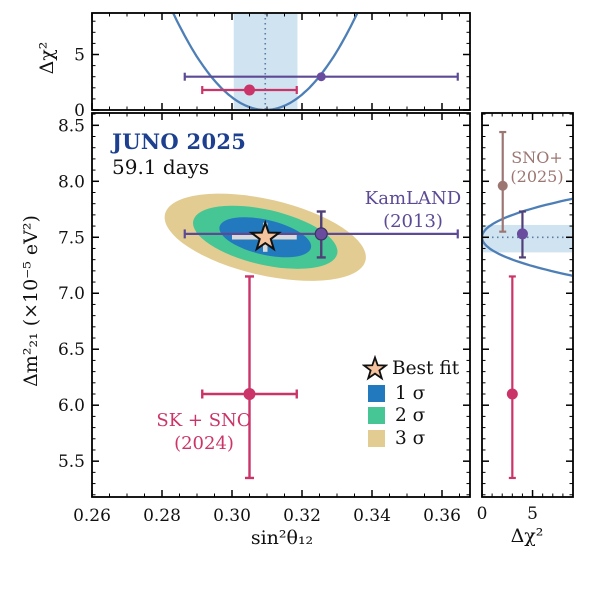  I want to click on legend-2sigma-row: 2 σ, so click(410, 416).